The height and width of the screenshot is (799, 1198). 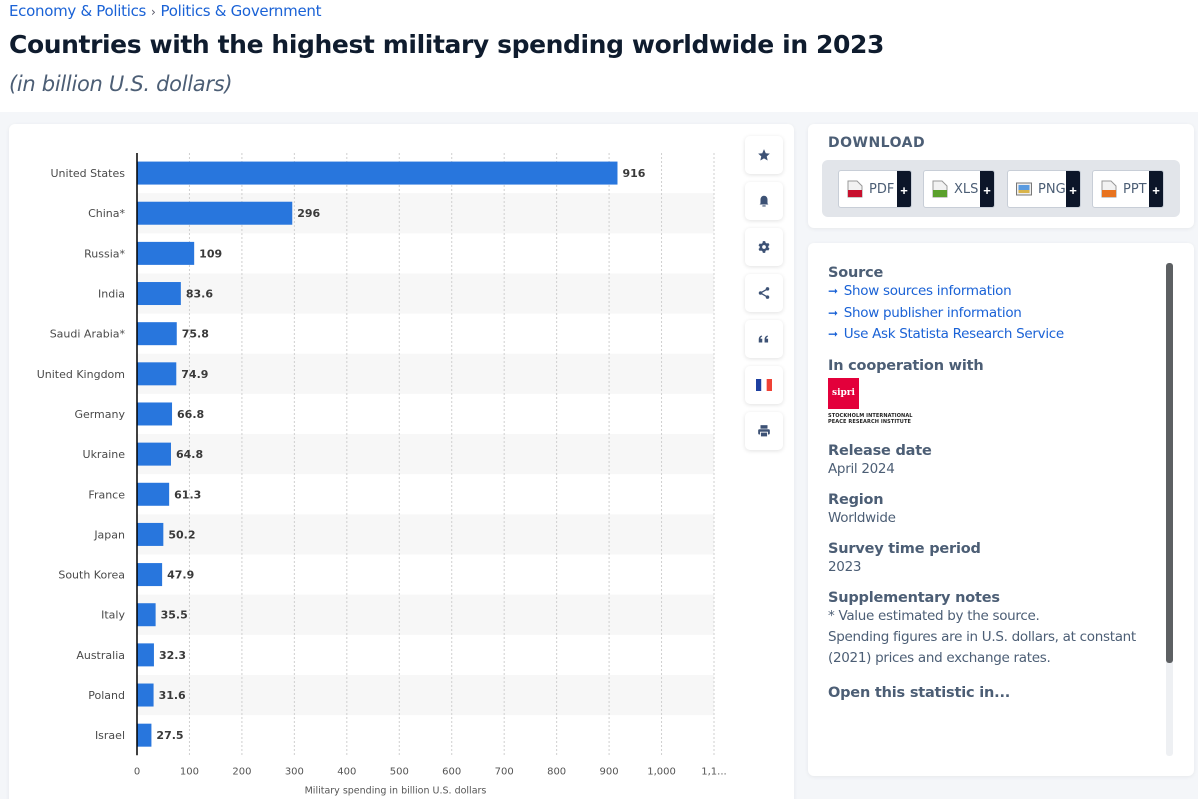 What do you see at coordinates (764, 247) in the screenshot?
I see `settings-button` at bounding box center [764, 247].